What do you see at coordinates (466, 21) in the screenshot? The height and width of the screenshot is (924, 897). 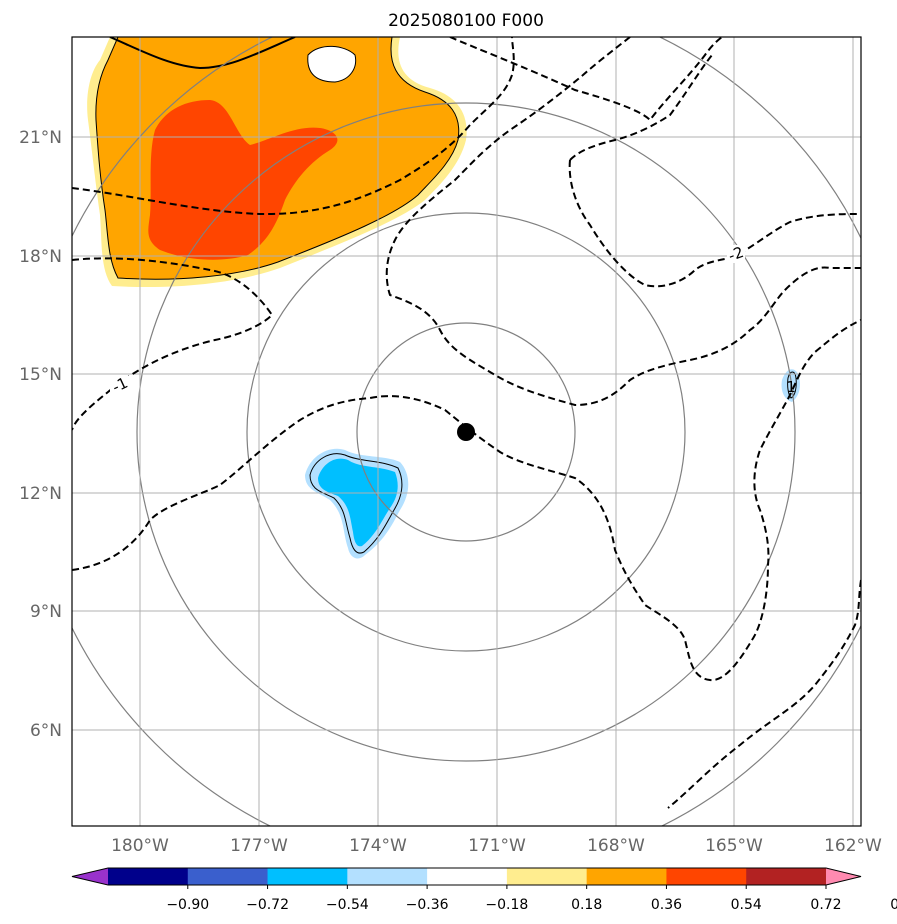 I see `map-title: 2025080100 F000` at bounding box center [466, 21].